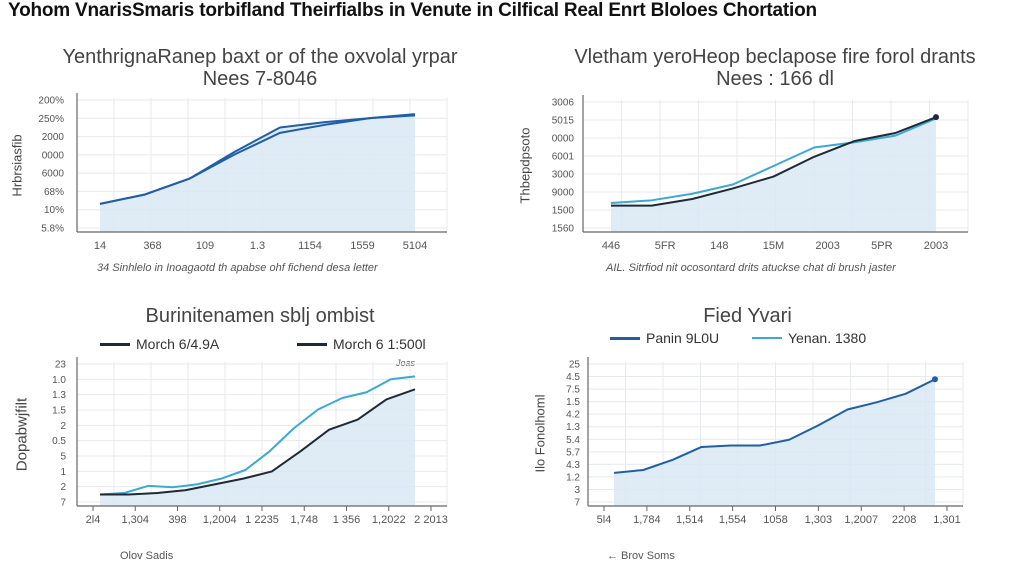 The image size is (1024, 576). Describe the element at coordinates (881, 246) in the screenshot. I see `x-tick-label: 5PR` at that location.